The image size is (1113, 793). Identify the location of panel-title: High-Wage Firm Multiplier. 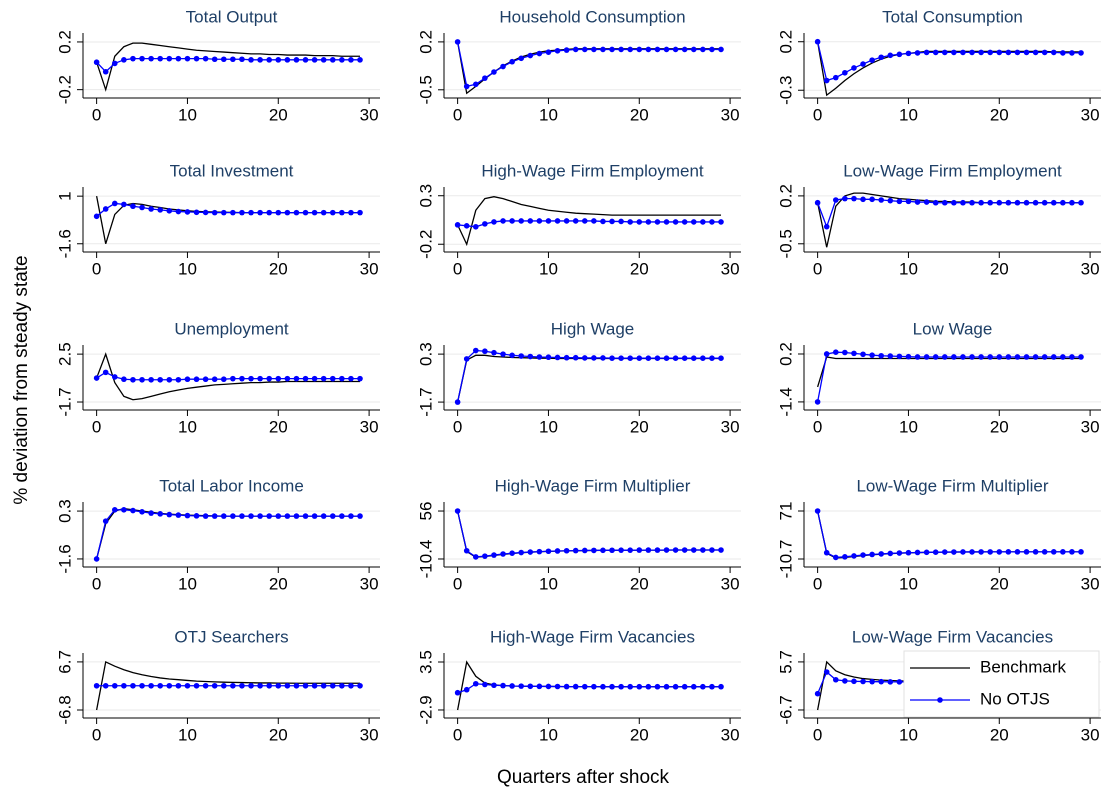
(593, 485).